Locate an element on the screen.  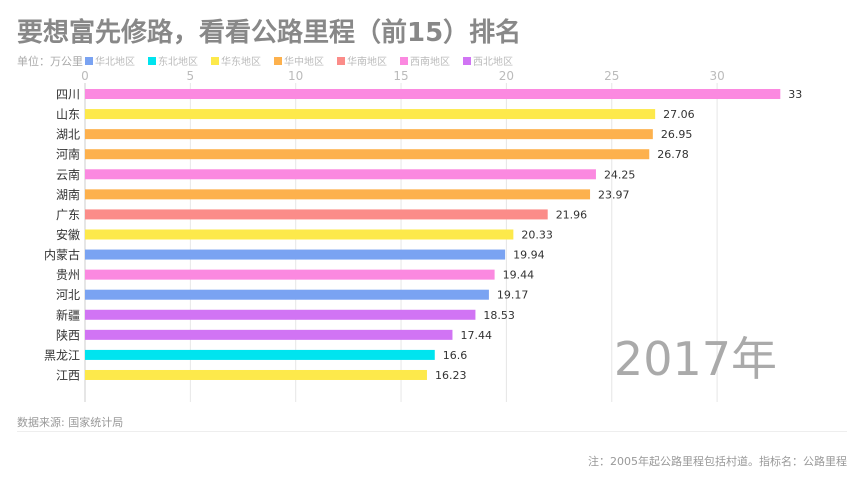
data-label: 19.94 is located at coordinates (529, 255).